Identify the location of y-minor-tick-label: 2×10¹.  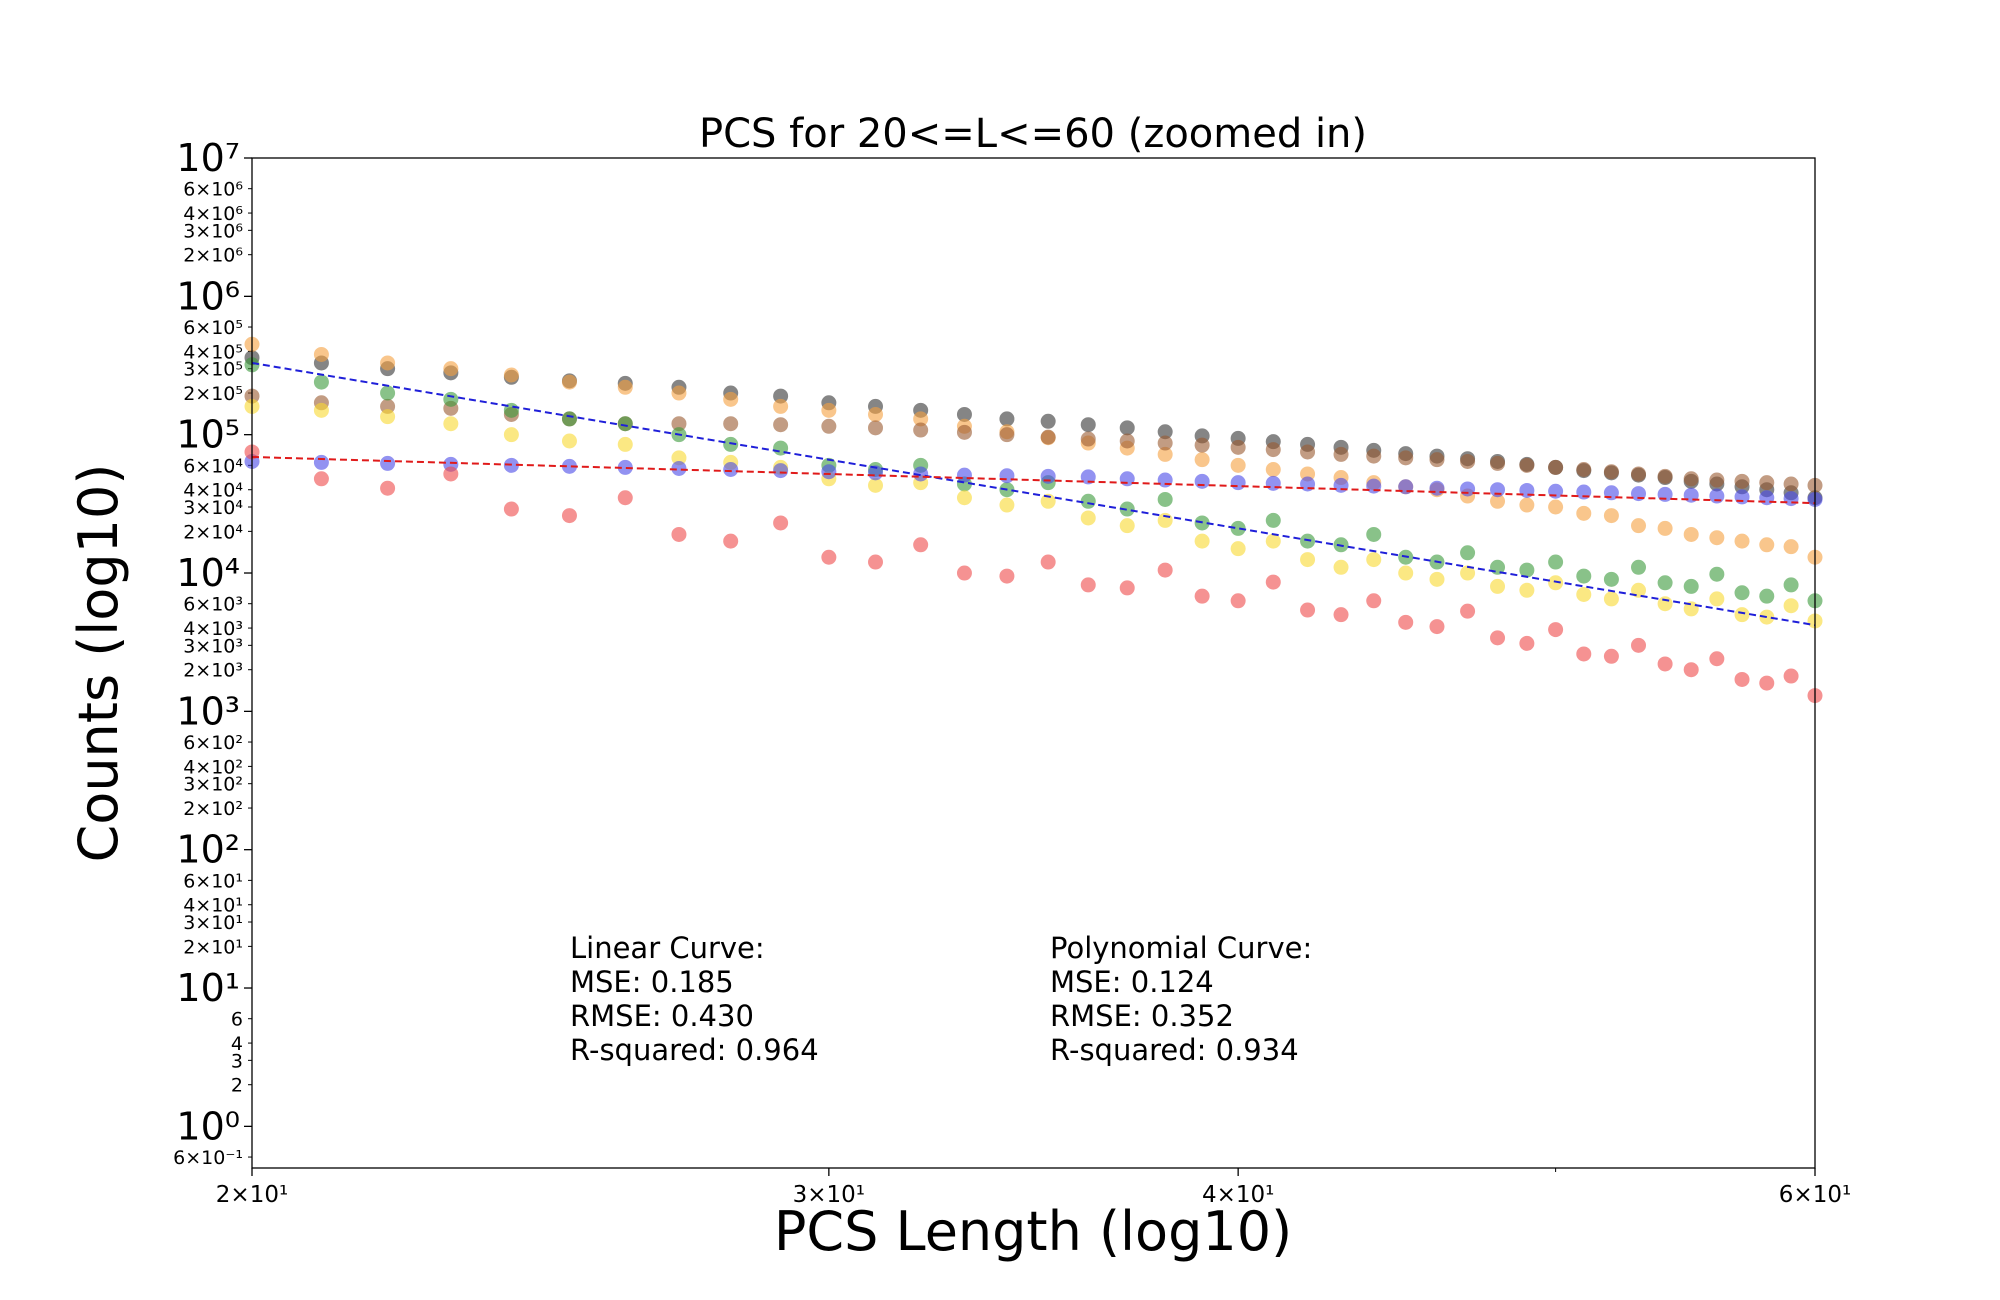
(213, 947).